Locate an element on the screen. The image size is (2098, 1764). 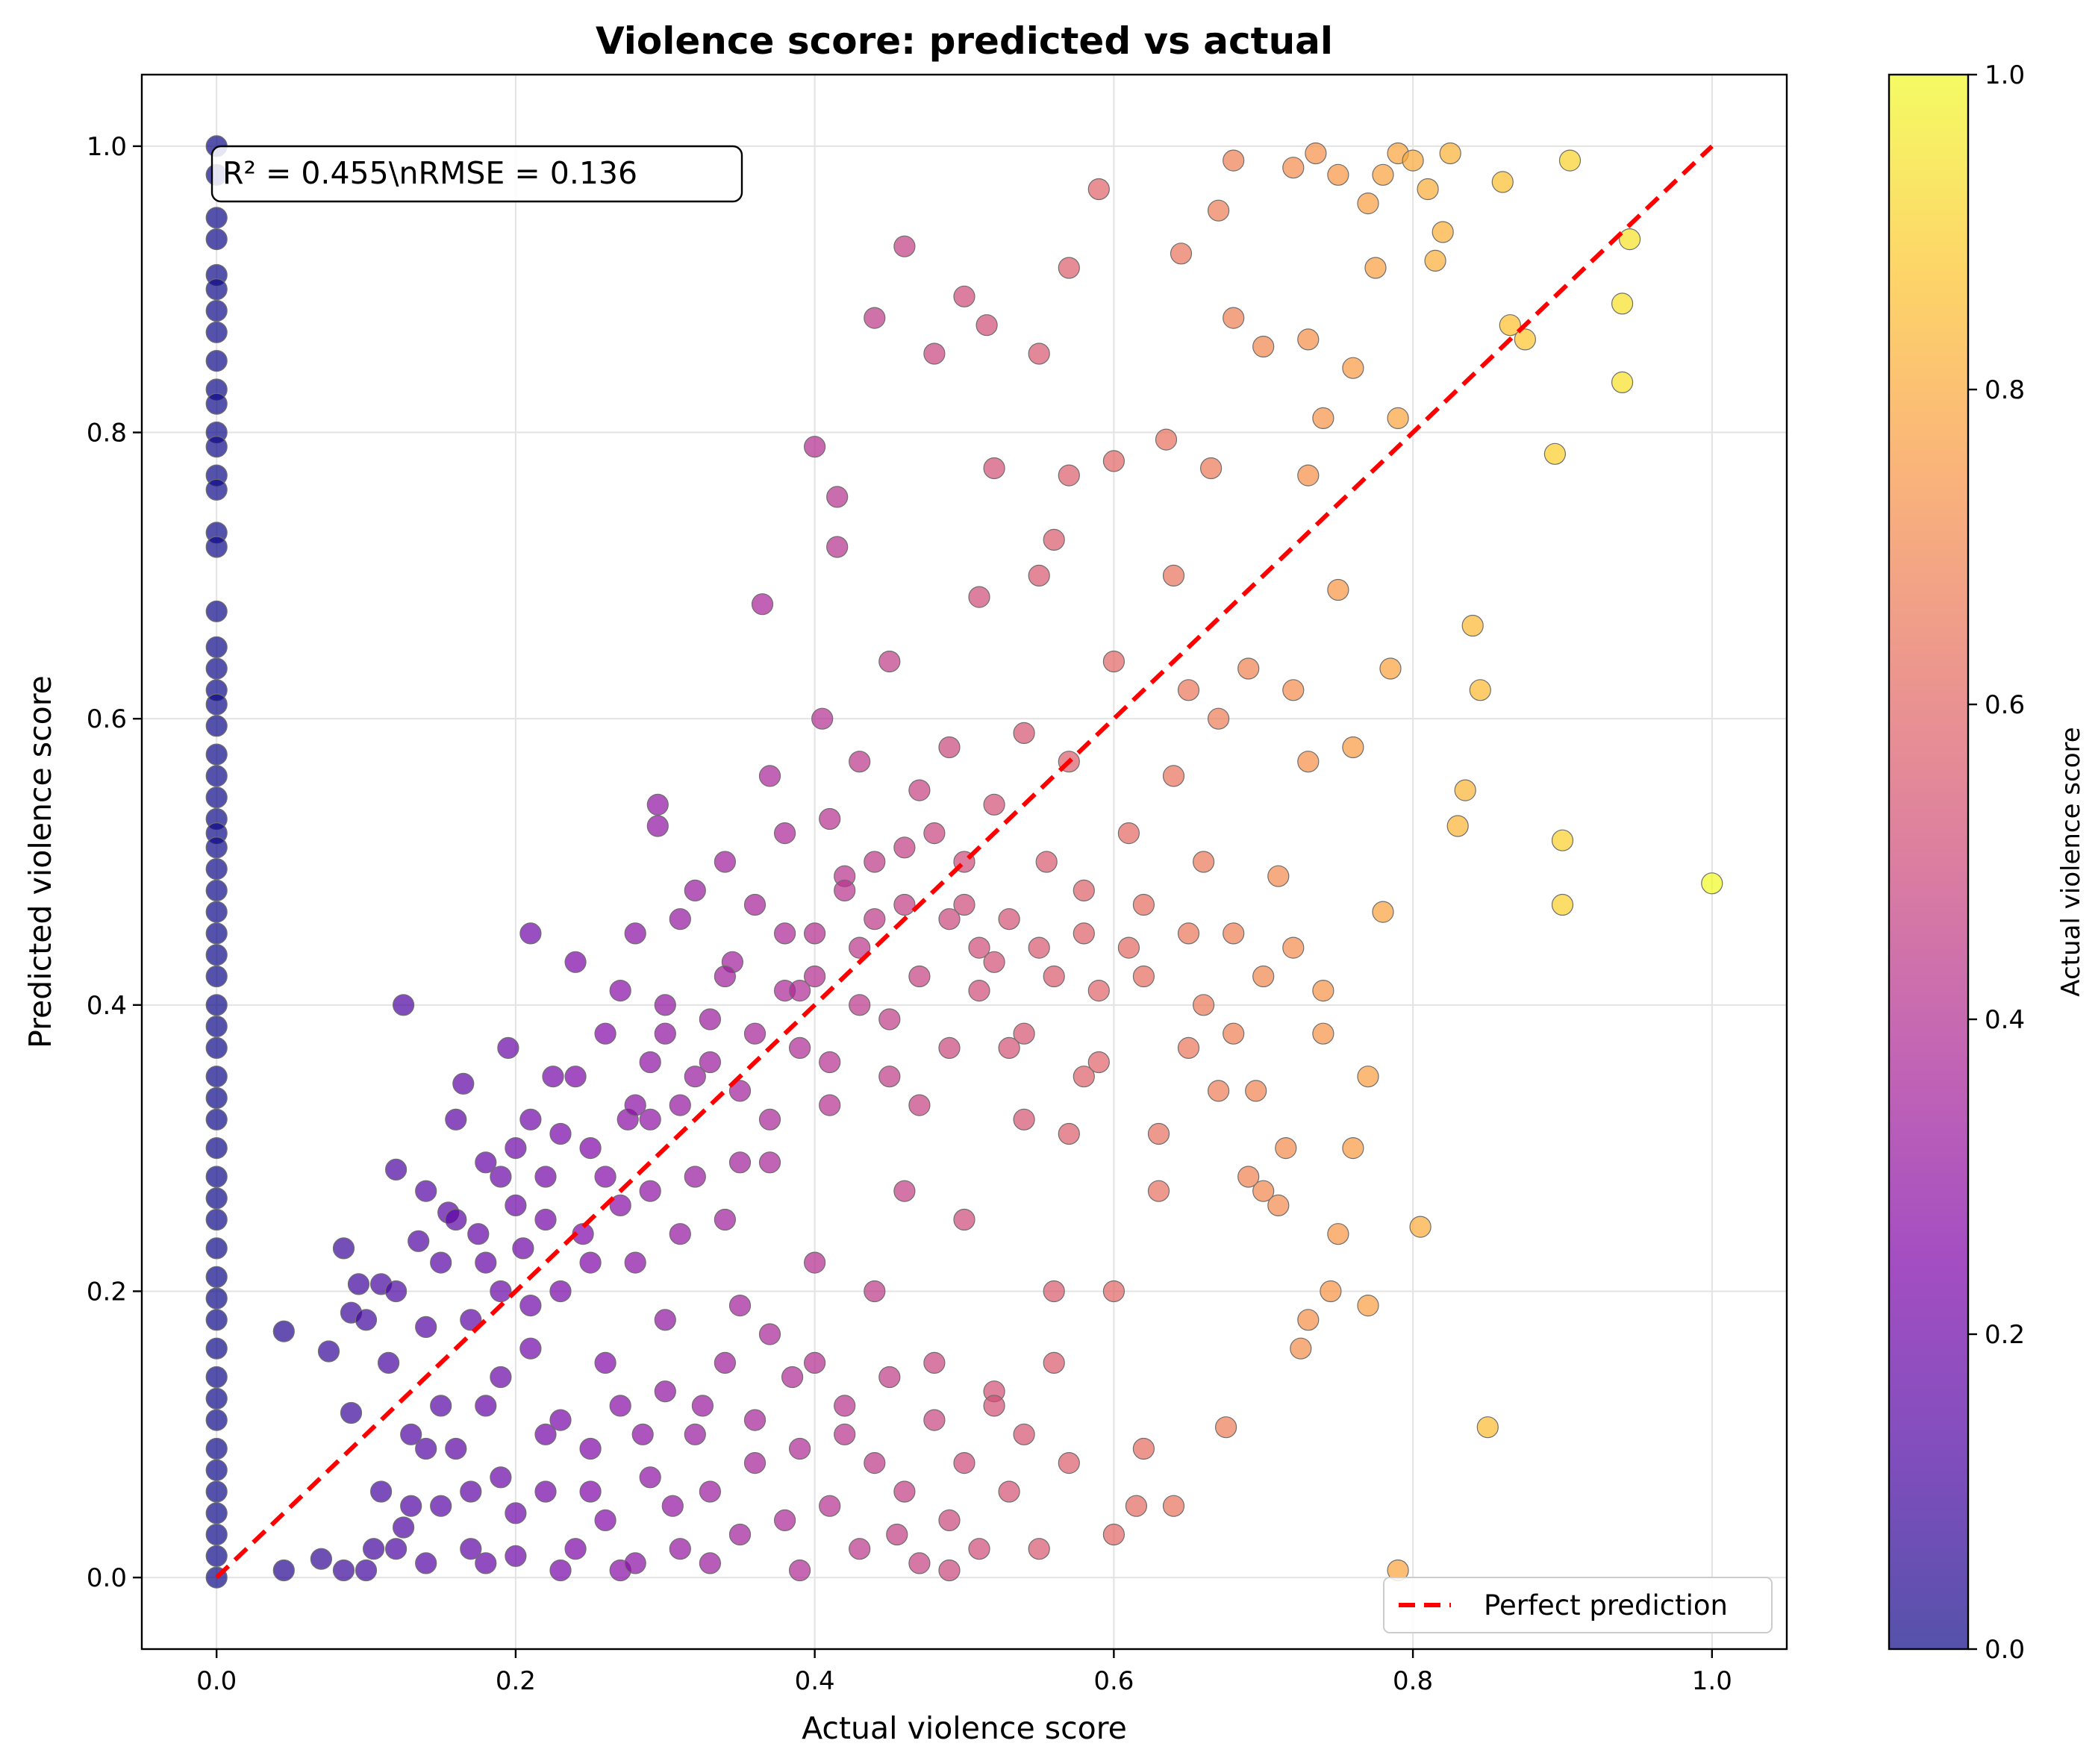
legend-box is located at coordinates (1578, 1605).